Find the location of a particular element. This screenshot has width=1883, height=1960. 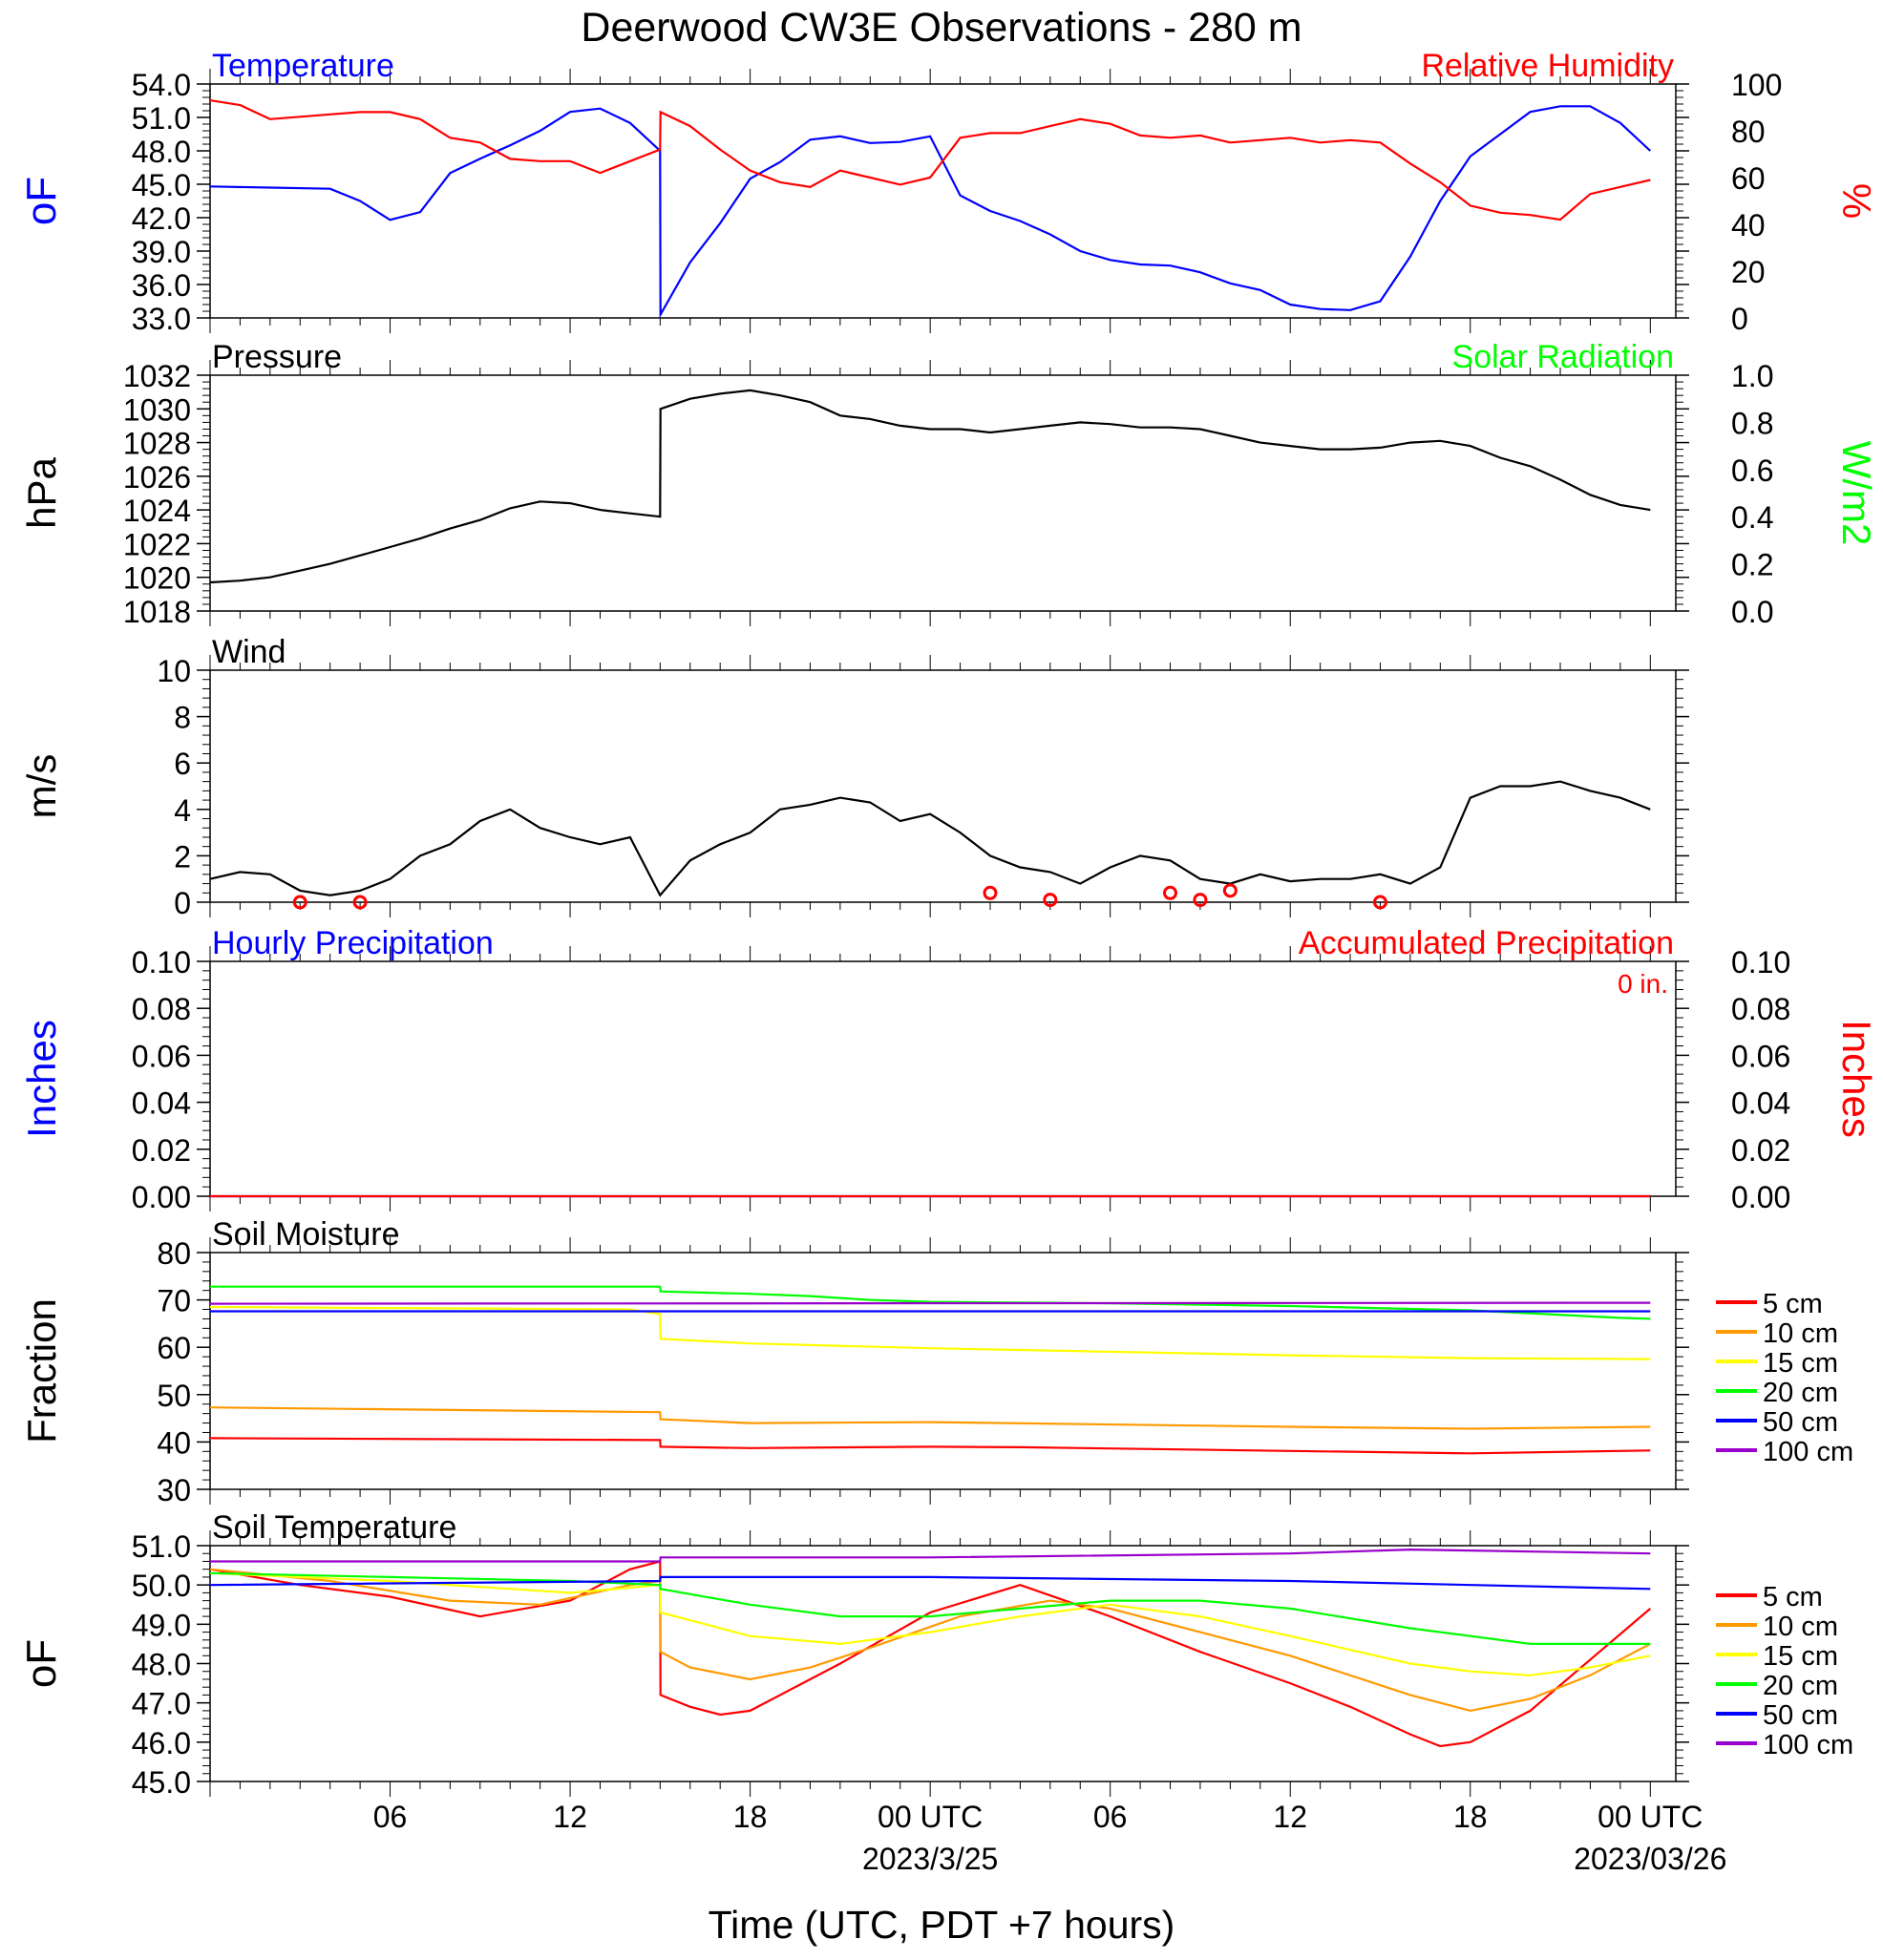

legend-label: 5 cm is located at coordinates (1793, 1597).